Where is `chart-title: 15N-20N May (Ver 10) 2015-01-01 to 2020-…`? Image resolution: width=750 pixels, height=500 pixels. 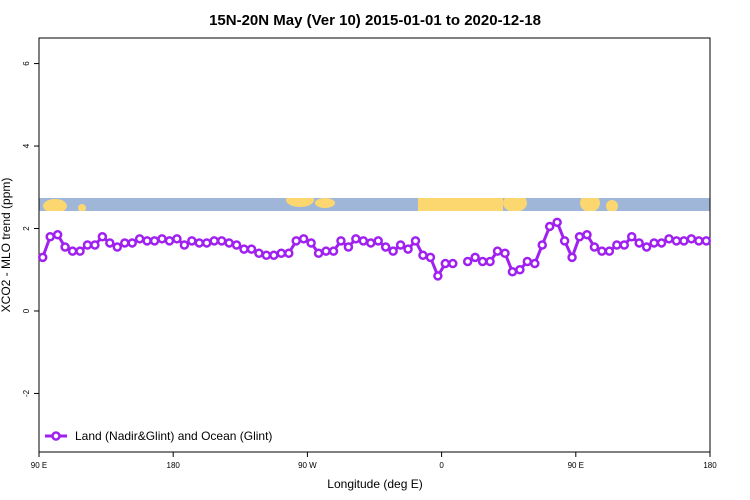 chart-title: 15N-20N May (Ver 10) 2015-01-01 to 2020-… is located at coordinates (375, 20).